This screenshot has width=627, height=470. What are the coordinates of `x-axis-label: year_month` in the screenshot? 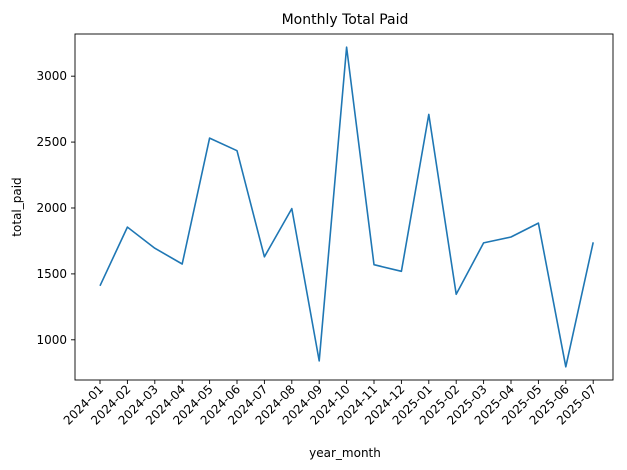 It's located at (345, 453).